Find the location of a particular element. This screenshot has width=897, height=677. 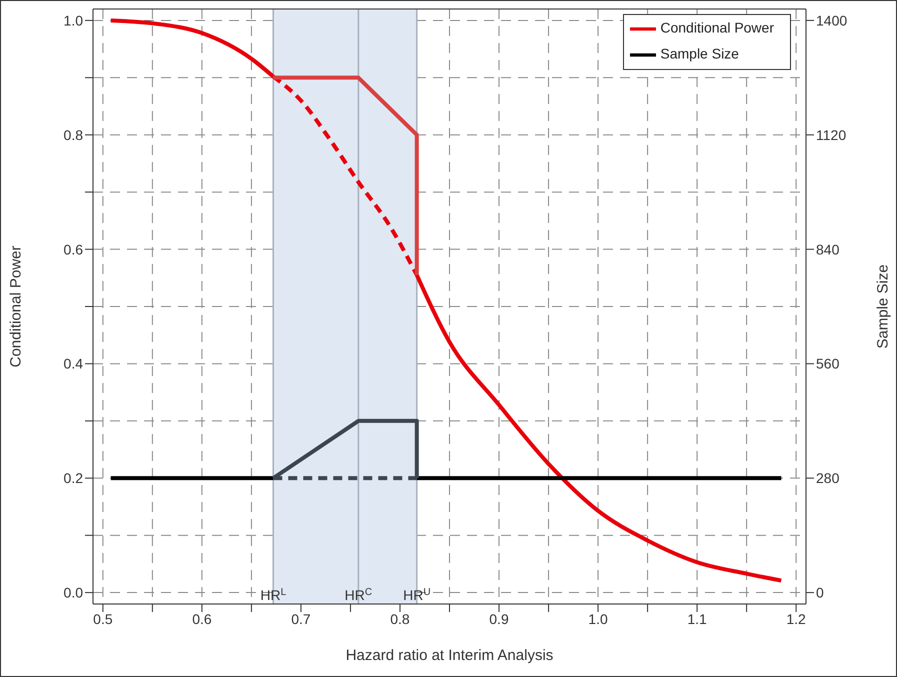

x-tick-label: 1.1 is located at coordinates (697, 618).